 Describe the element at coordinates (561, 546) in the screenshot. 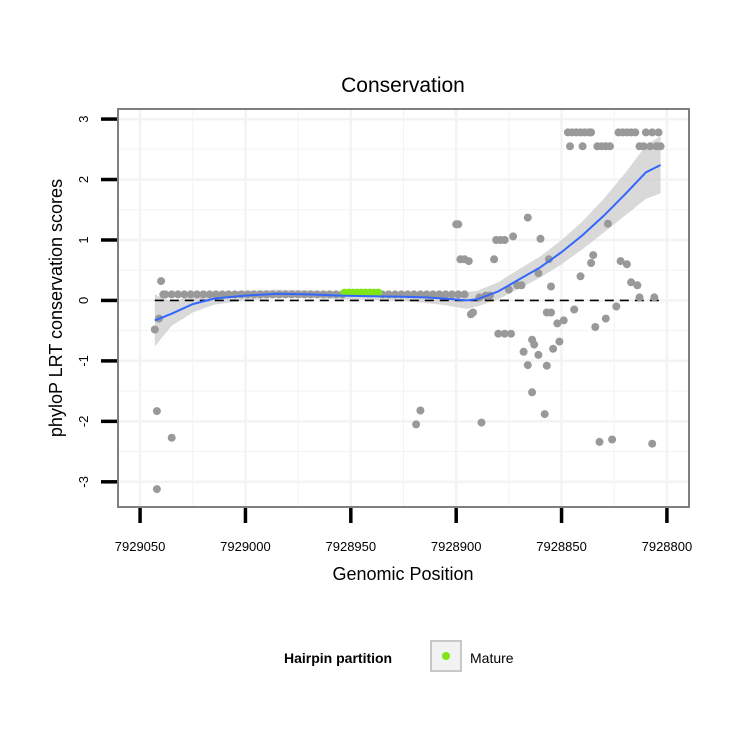

I see `x-tick-label: 7928850` at that location.